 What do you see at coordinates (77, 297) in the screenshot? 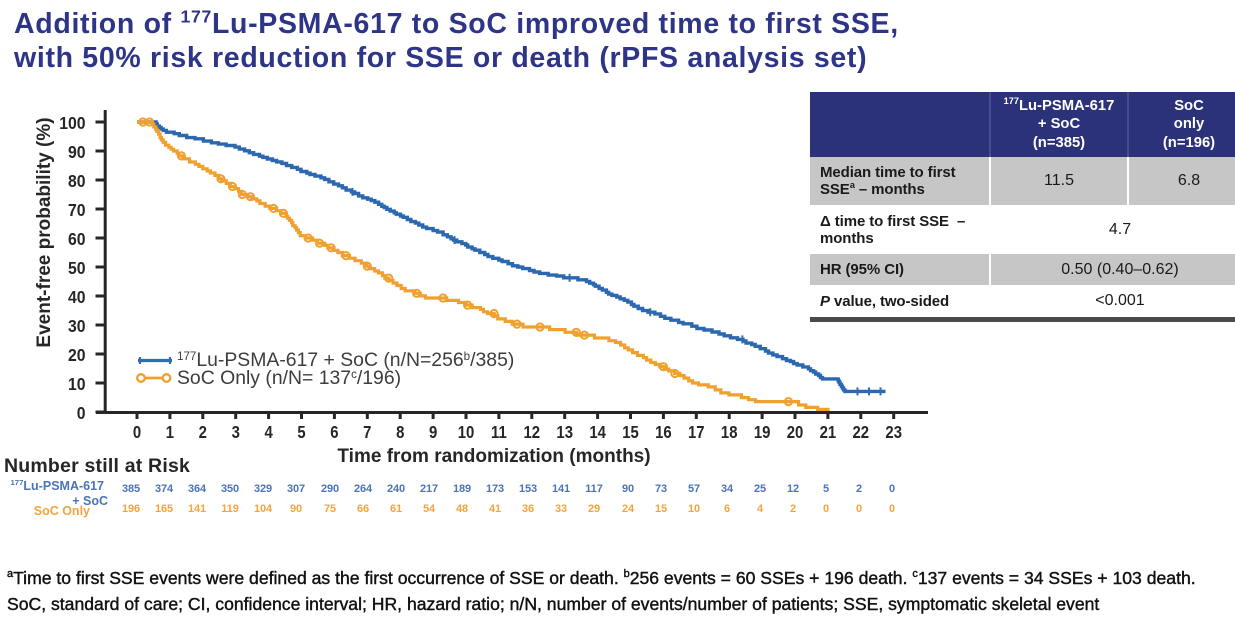
I see `svg-text: 40` at bounding box center [77, 297].